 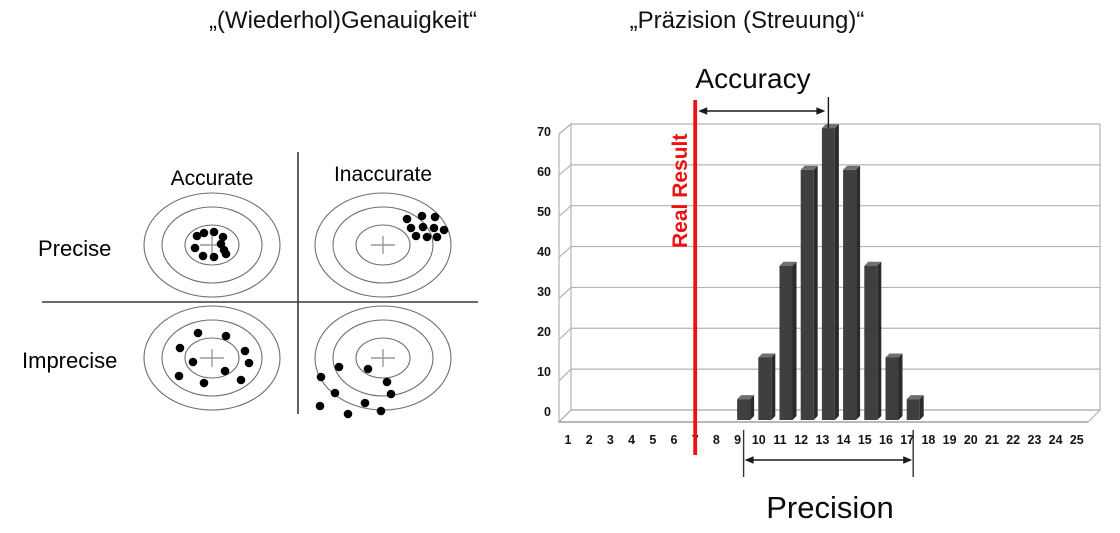 I want to click on x-tick-label: 25, so click(x=1077, y=440).